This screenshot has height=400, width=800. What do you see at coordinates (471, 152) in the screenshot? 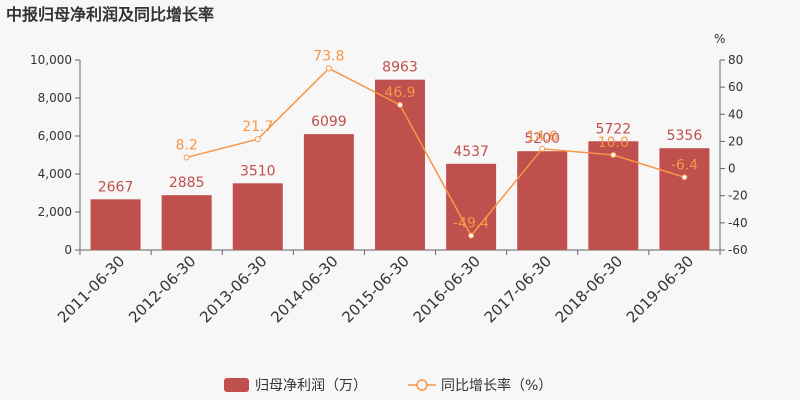
I see `bar-value-label: 4537` at bounding box center [471, 152].